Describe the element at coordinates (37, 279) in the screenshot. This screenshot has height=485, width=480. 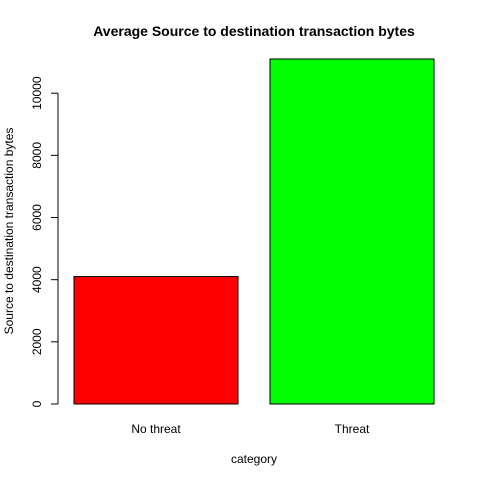
I see `y-tick-label: 4000` at that location.